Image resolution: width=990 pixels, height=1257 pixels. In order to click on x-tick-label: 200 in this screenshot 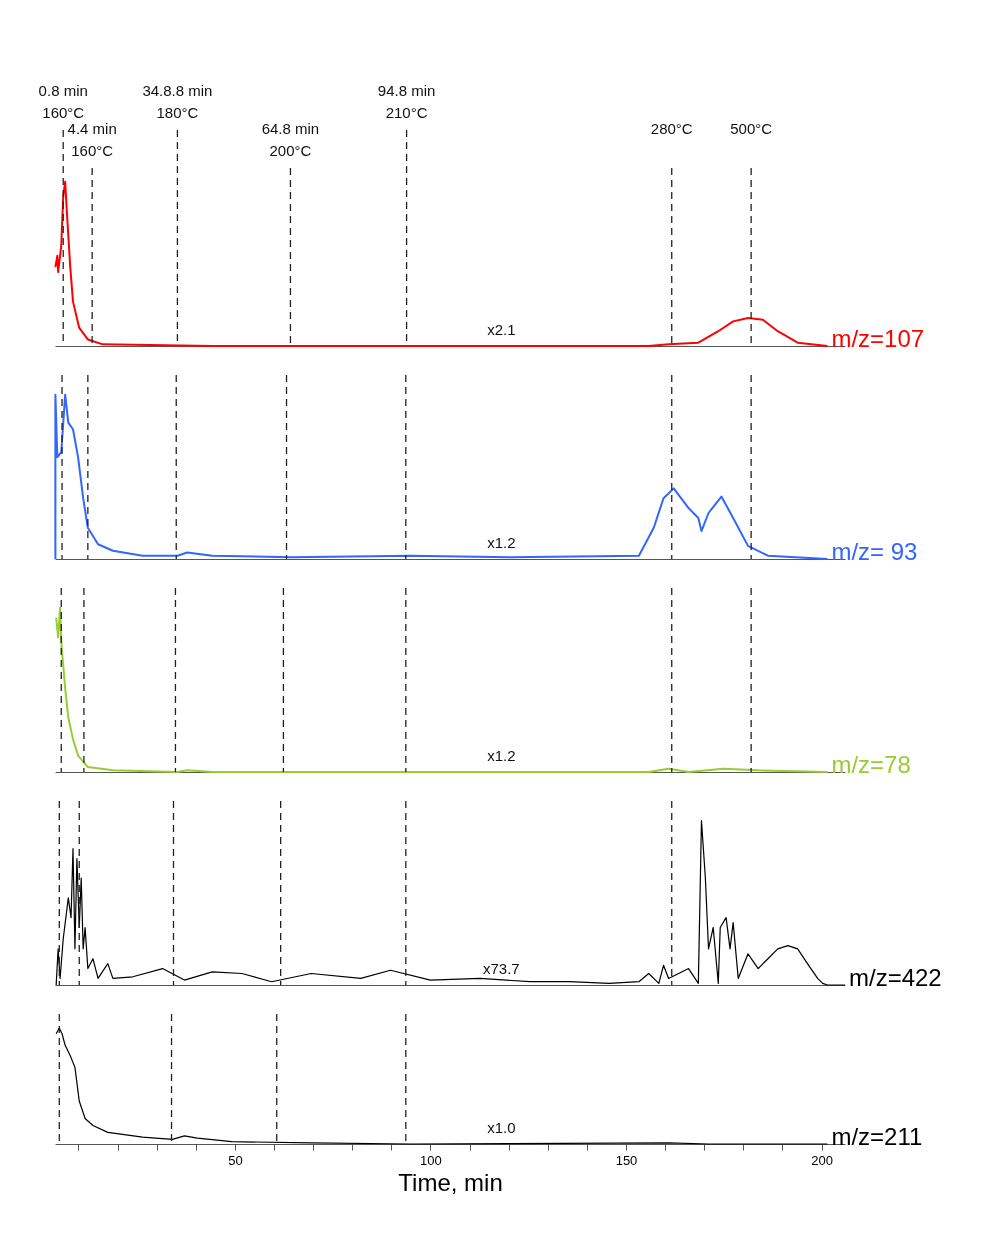, I will do `click(822, 1160)`.